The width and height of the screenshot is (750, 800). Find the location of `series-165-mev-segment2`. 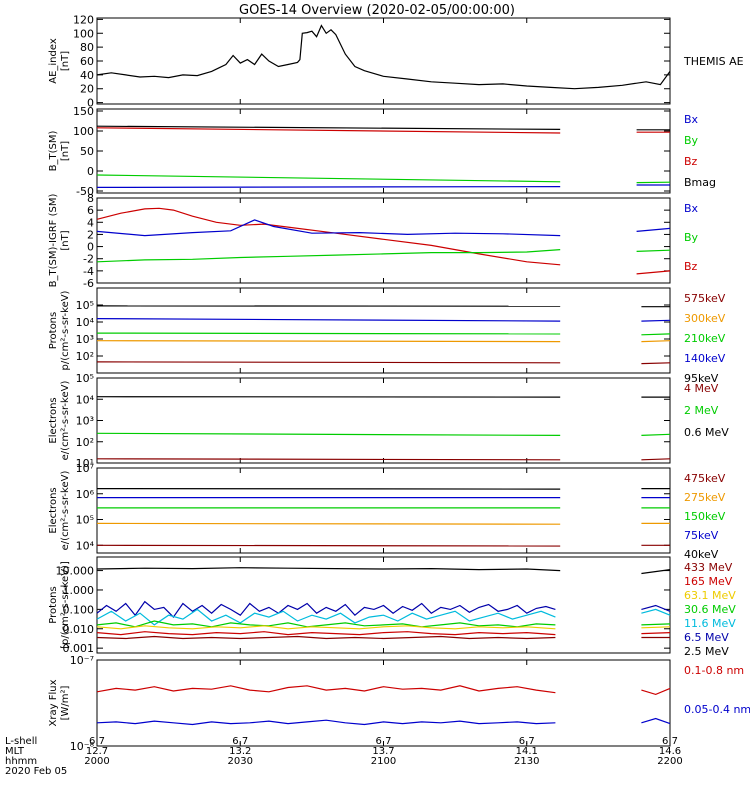

series-165-mev-segment2 is located at coordinates (656, 633).